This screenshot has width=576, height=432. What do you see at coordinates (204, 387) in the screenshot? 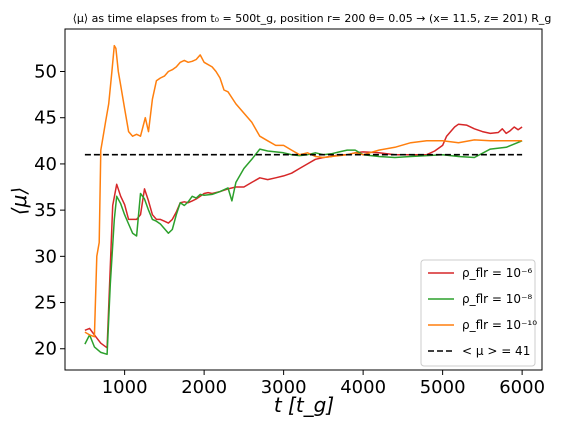
I see `x-tick-label-1: 2000` at bounding box center [204, 387].